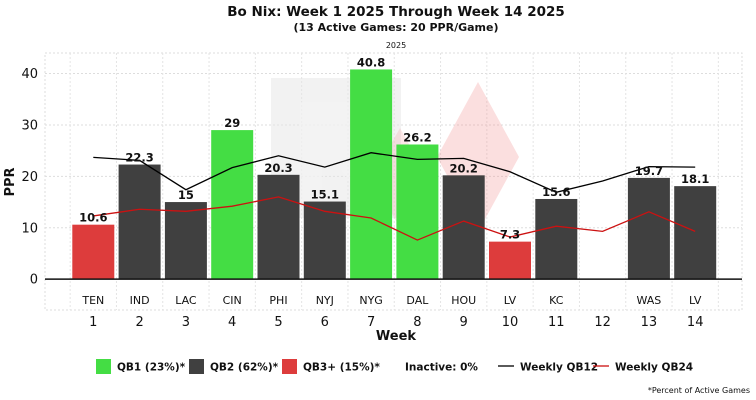 The image size is (756, 400). What do you see at coordinates (232, 300) in the screenshot?
I see `opponent-label-week-4: CIN` at bounding box center [232, 300].